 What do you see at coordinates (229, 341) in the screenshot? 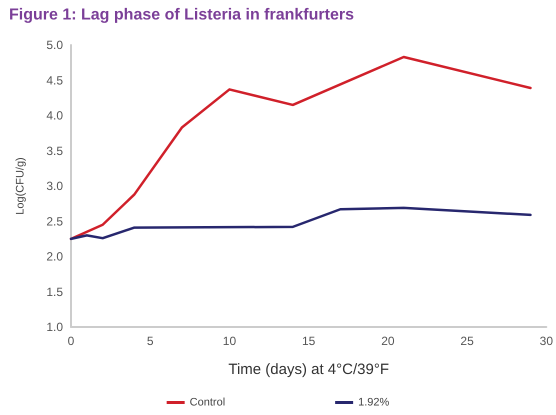
I see `x-tick-label: 10` at bounding box center [229, 341].